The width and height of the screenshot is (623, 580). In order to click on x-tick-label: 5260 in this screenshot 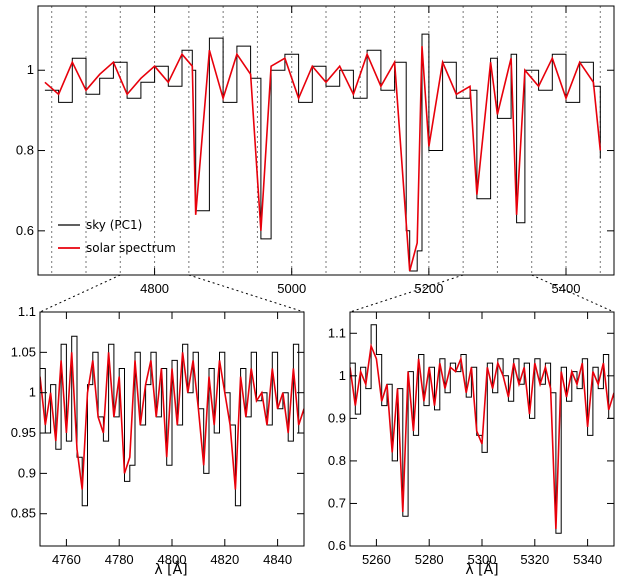, I will do `click(376, 559)`.